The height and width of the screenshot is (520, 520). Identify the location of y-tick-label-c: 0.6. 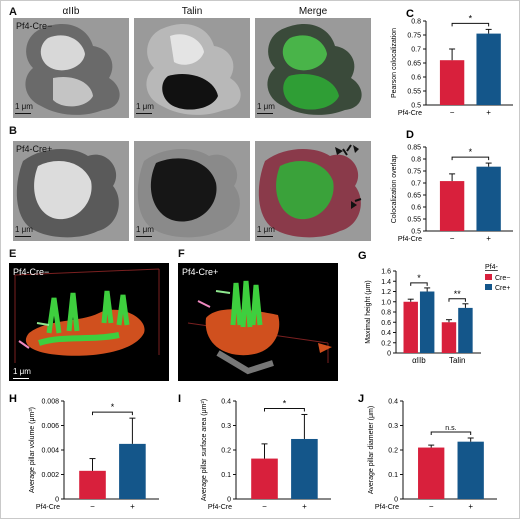
(416, 78).